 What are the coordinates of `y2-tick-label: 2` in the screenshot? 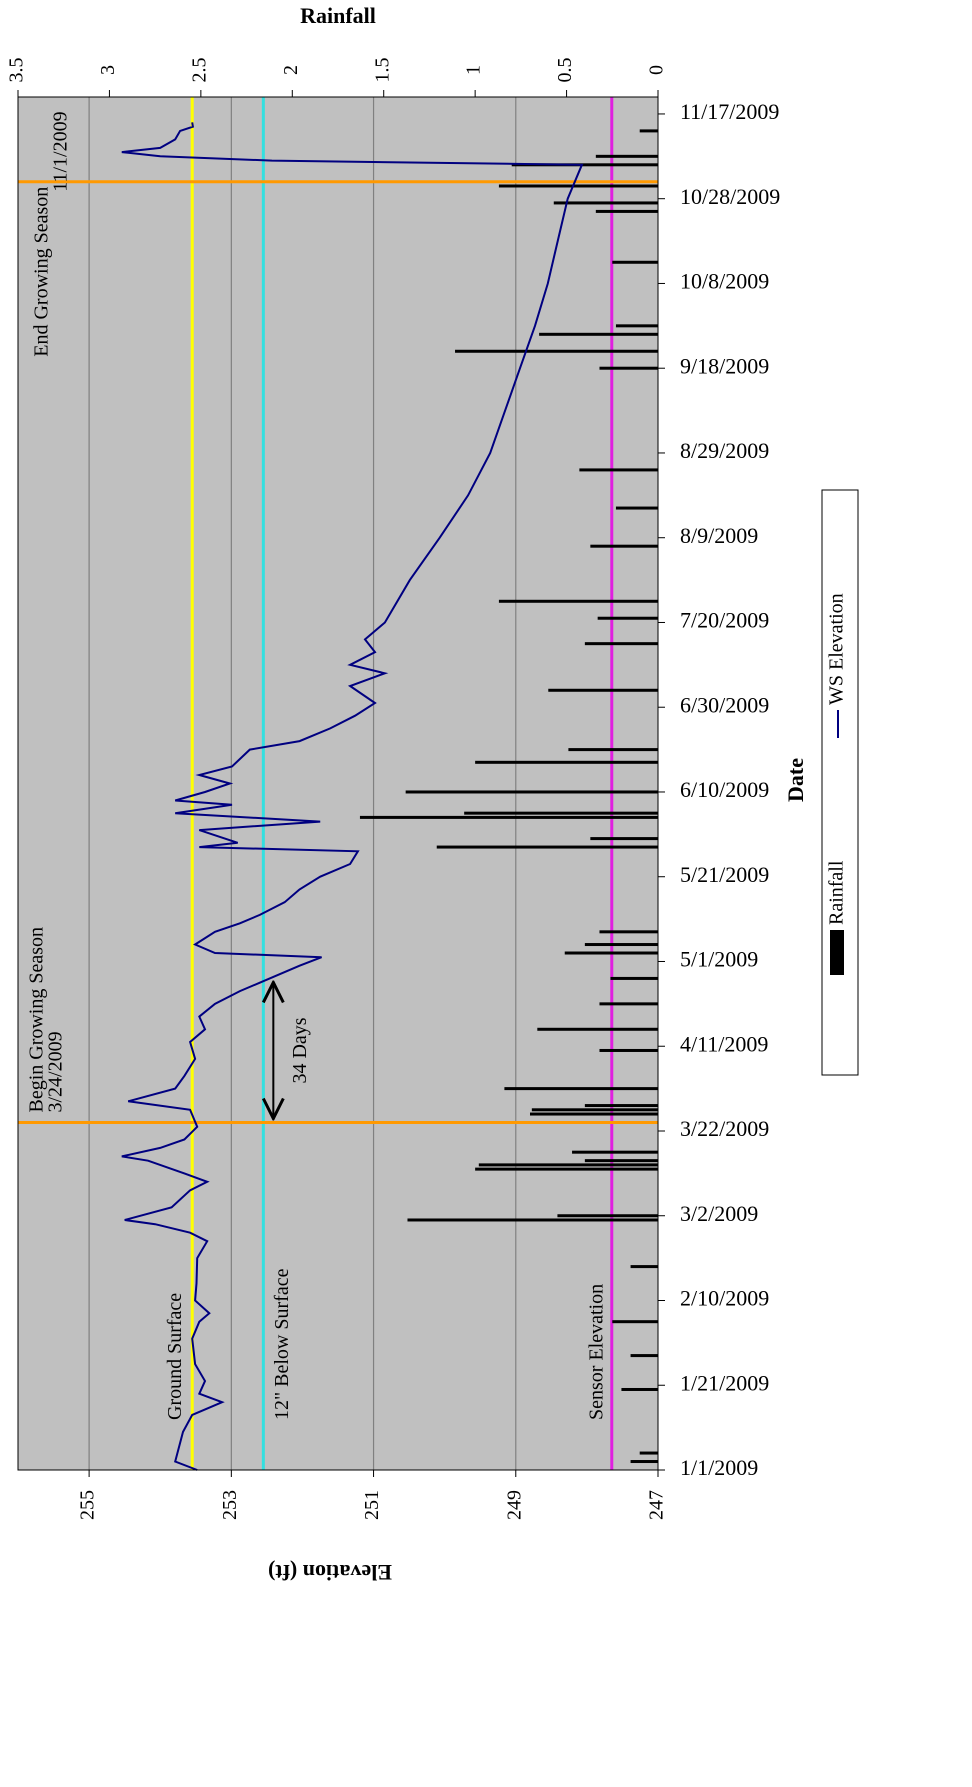 It's located at (291, 70).